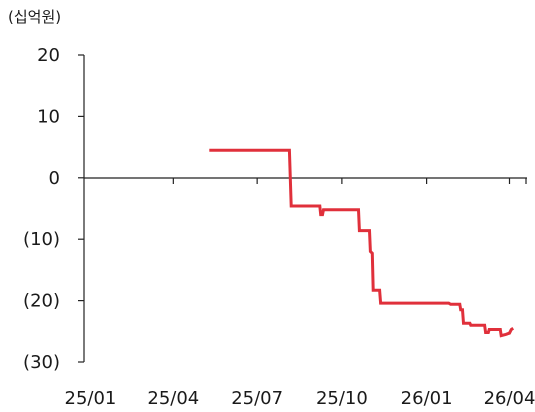  I want to click on x-tick-label: 26/01, so click(427, 398).